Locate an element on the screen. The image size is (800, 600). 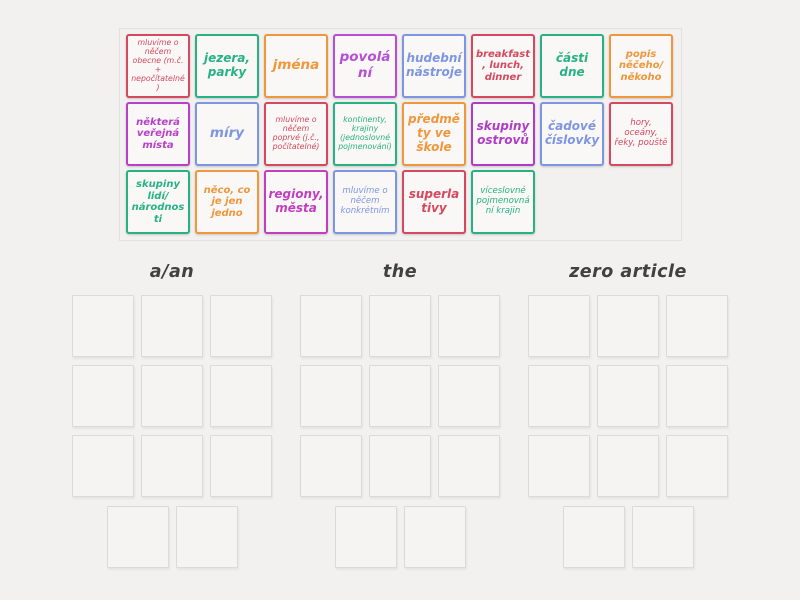
category-header-a-an: a/an is located at coordinates (172, 272).